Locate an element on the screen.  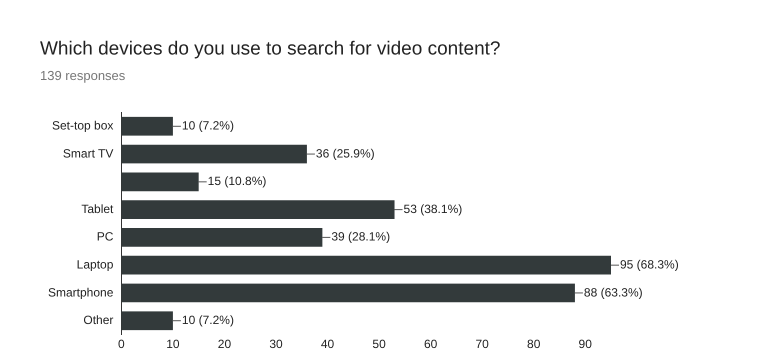
x-tick-label: 90 is located at coordinates (585, 344).